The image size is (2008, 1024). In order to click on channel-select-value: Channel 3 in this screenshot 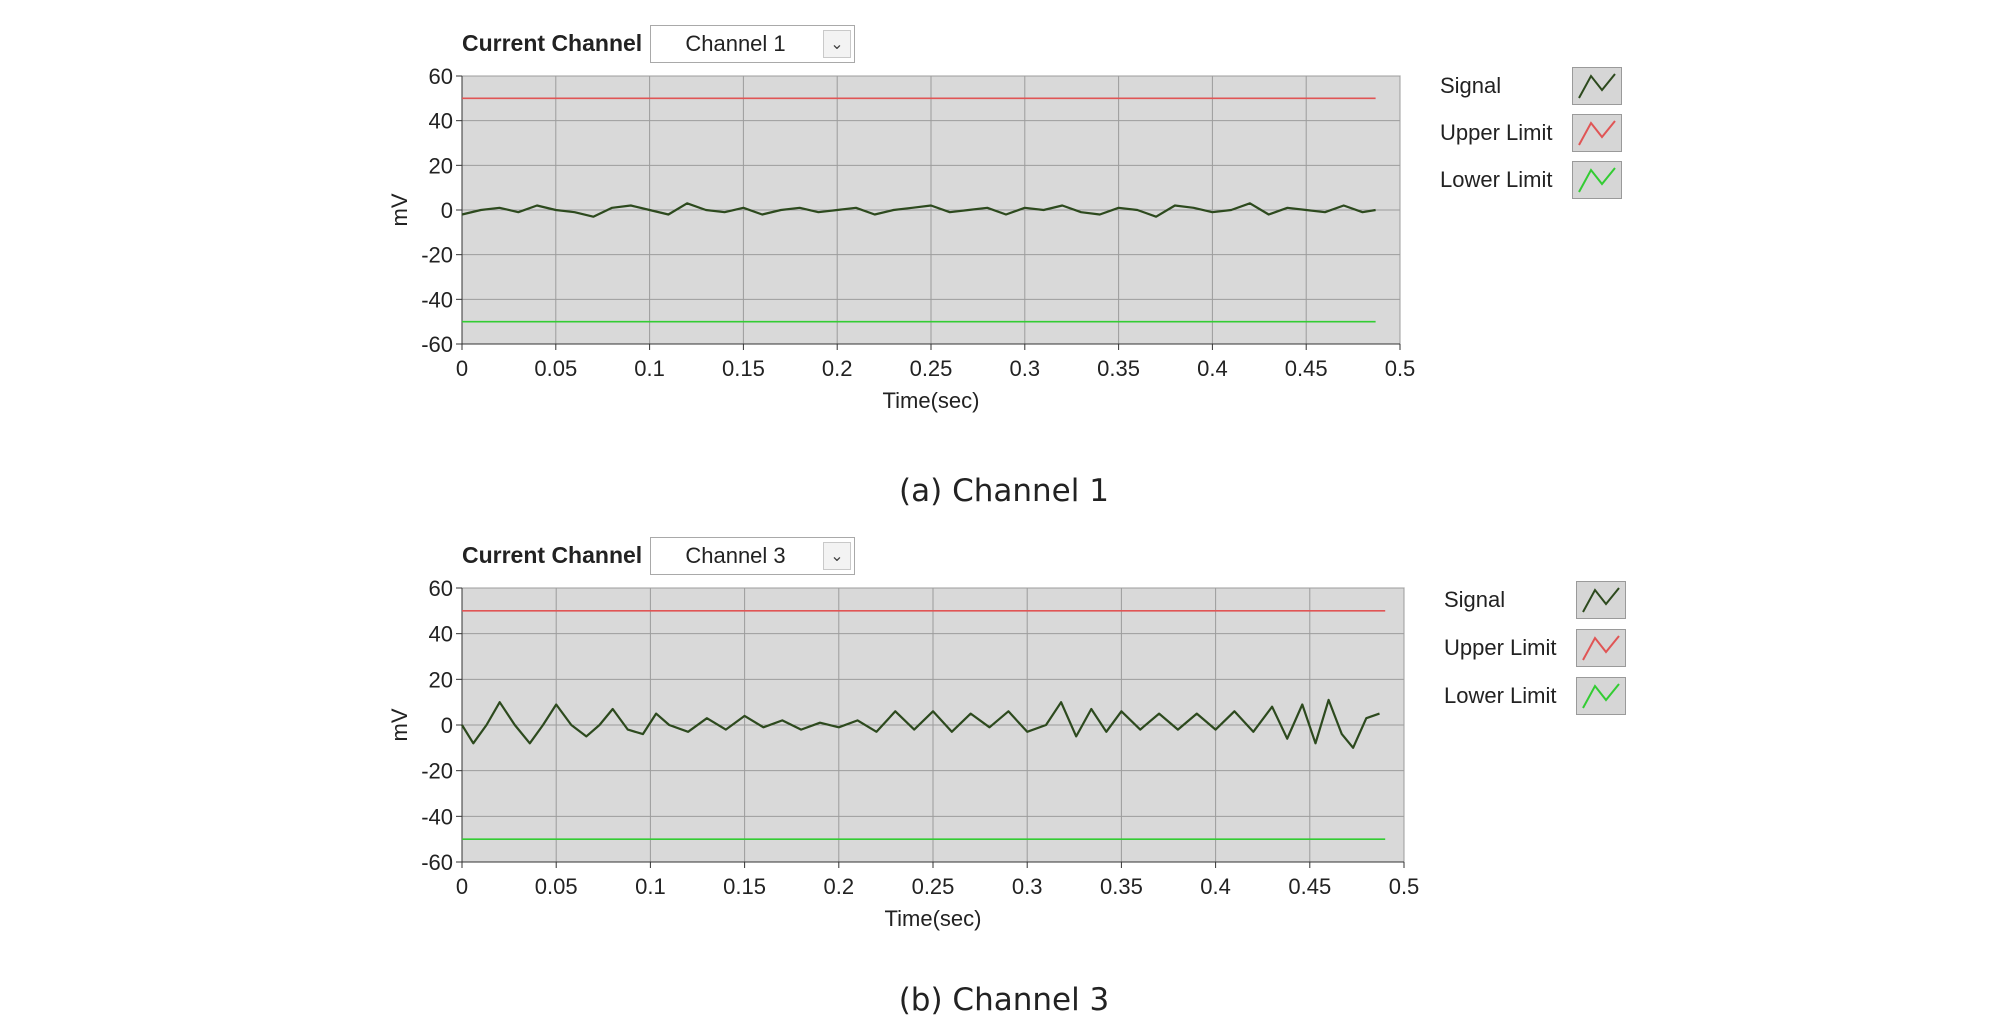, I will do `click(735, 555)`.